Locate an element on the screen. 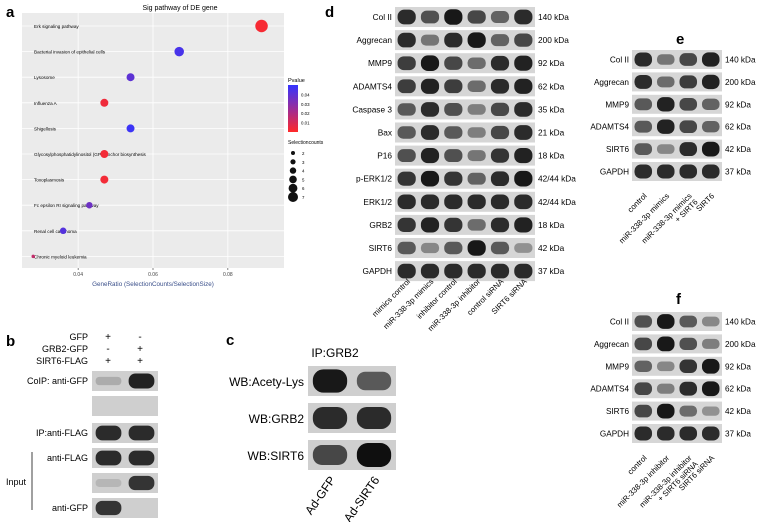 This screenshot has width=767, height=522. panel-a-points is located at coordinates (149, 139).